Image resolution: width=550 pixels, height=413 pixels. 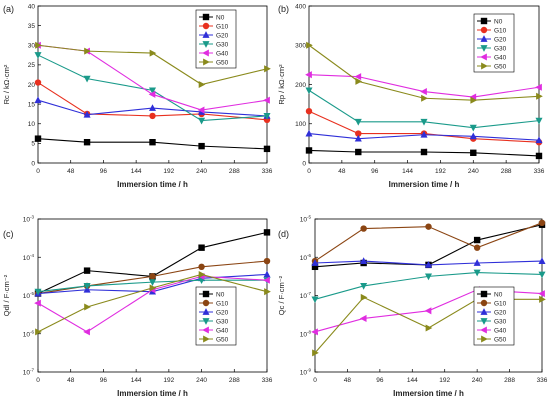 What do you see at coordinates (33, 144) in the screenshot?
I see `y-tick-label: 5` at bounding box center [33, 144].